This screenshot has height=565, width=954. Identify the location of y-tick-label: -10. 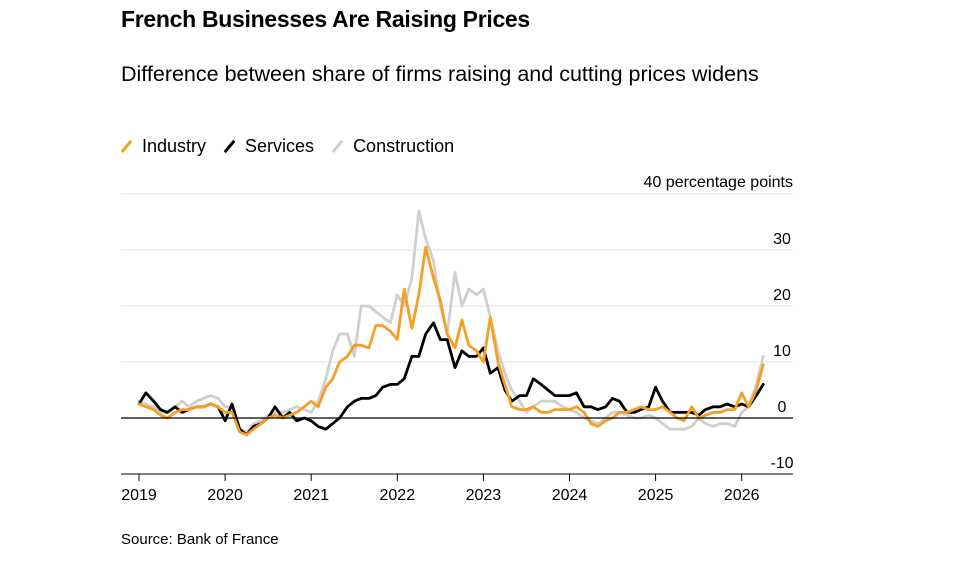
(781, 463).